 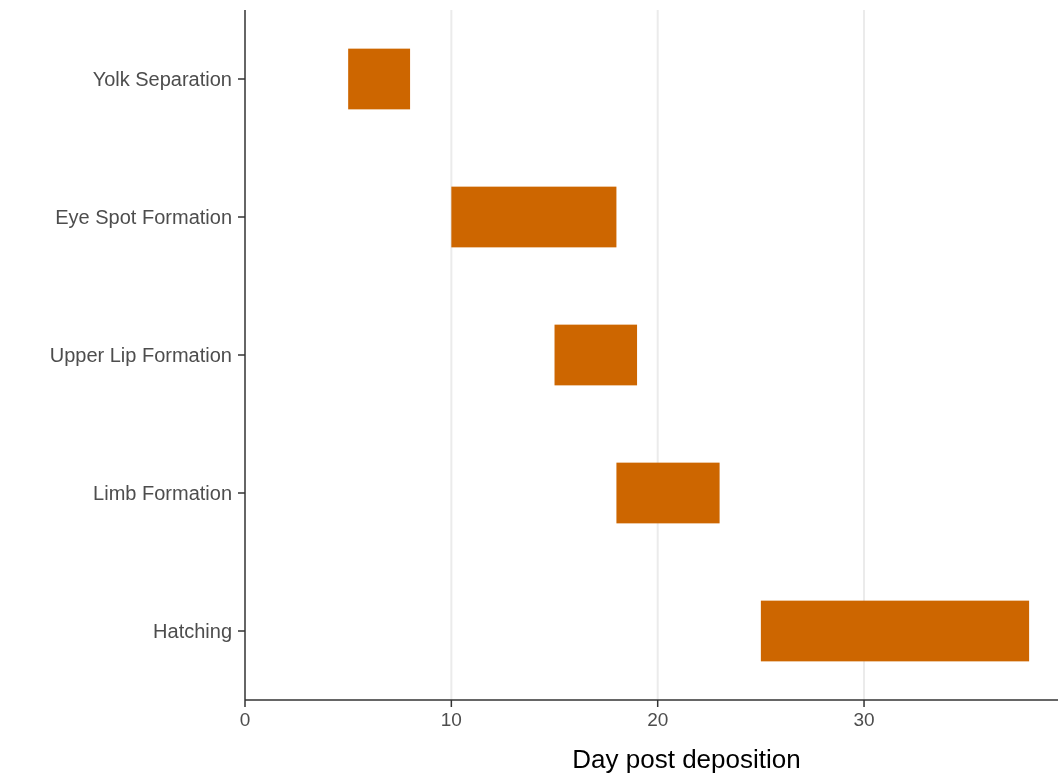 What do you see at coordinates (451, 719) in the screenshot?
I see `x-tick-label: 10` at bounding box center [451, 719].